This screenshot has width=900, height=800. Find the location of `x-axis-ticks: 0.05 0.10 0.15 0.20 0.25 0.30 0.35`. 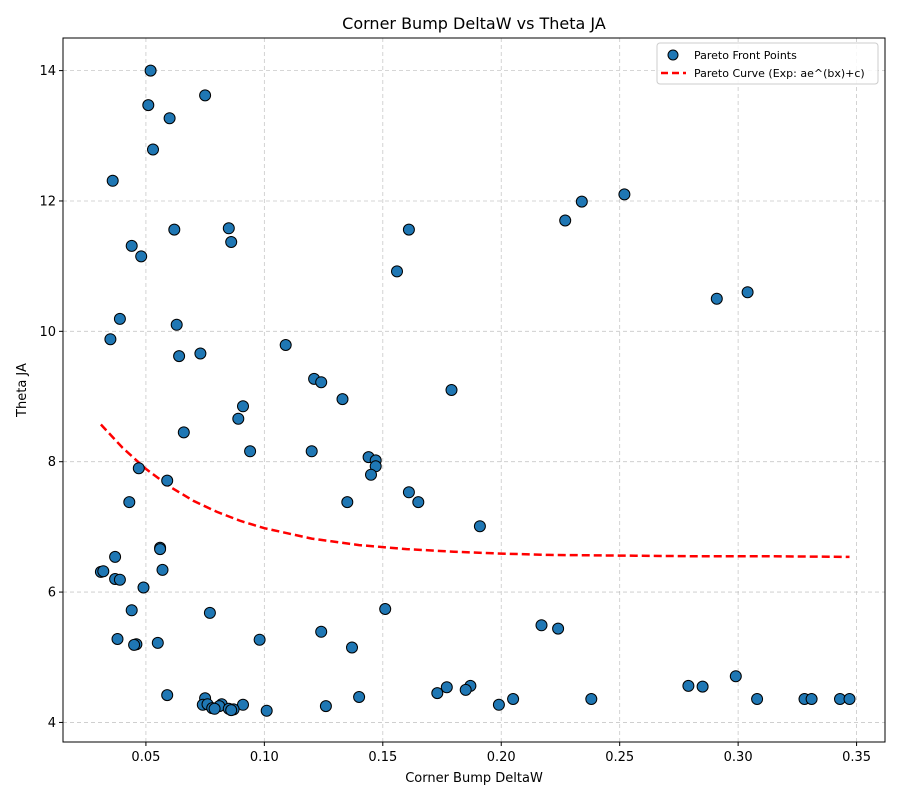

x-axis-ticks: 0.05 0.10 0.15 0.20 0.25 0.30 0.35 is located at coordinates (501, 753).